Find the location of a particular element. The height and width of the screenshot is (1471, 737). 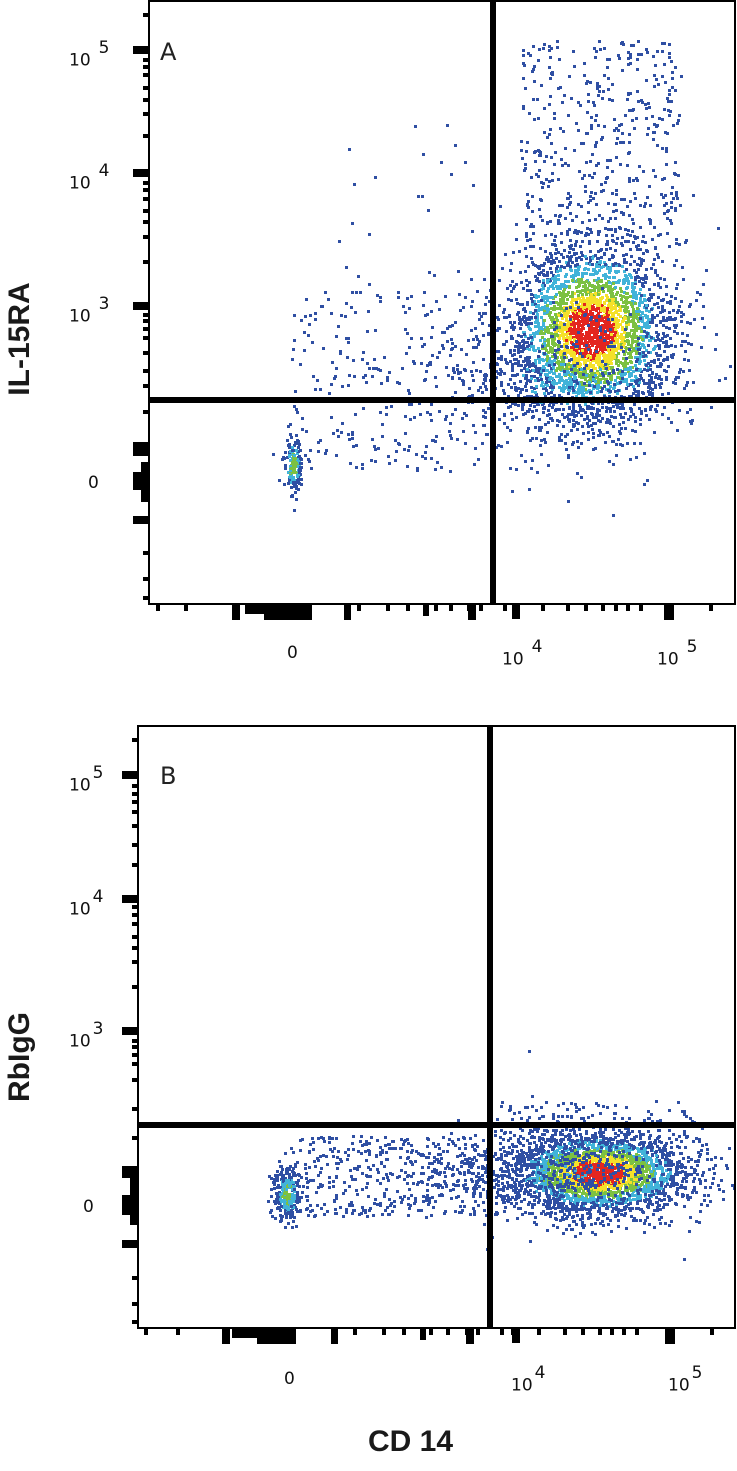

panel-a-letter: A is located at coordinates (168, 52).